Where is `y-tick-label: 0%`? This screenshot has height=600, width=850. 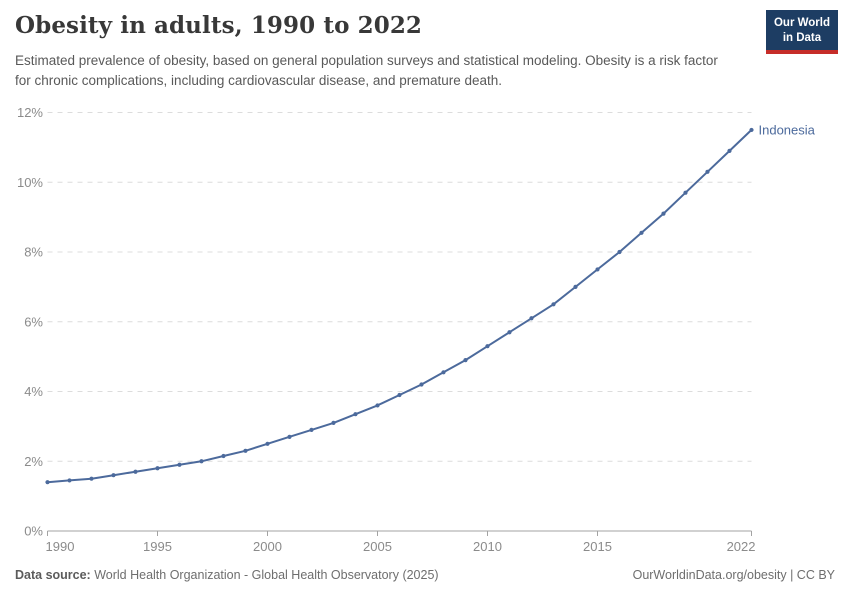 y-tick-label: 0% is located at coordinates (33, 531).